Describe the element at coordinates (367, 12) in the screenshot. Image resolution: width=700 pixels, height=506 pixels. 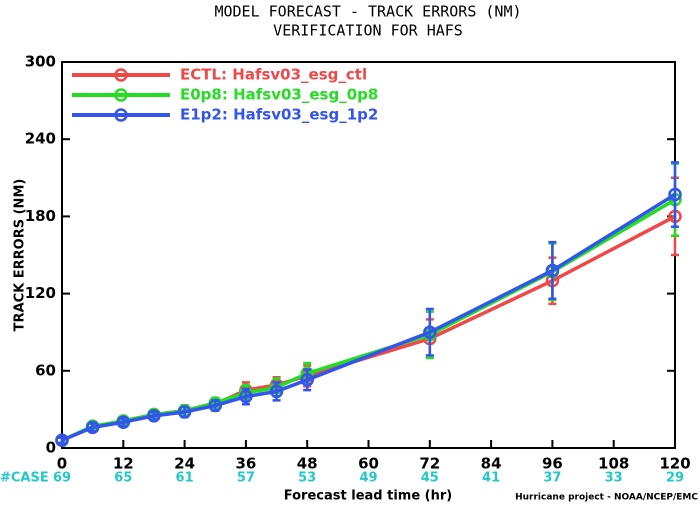
I see `chart-title: MODEL FORECAST - TRACK ERRORS (NM)` at that location.